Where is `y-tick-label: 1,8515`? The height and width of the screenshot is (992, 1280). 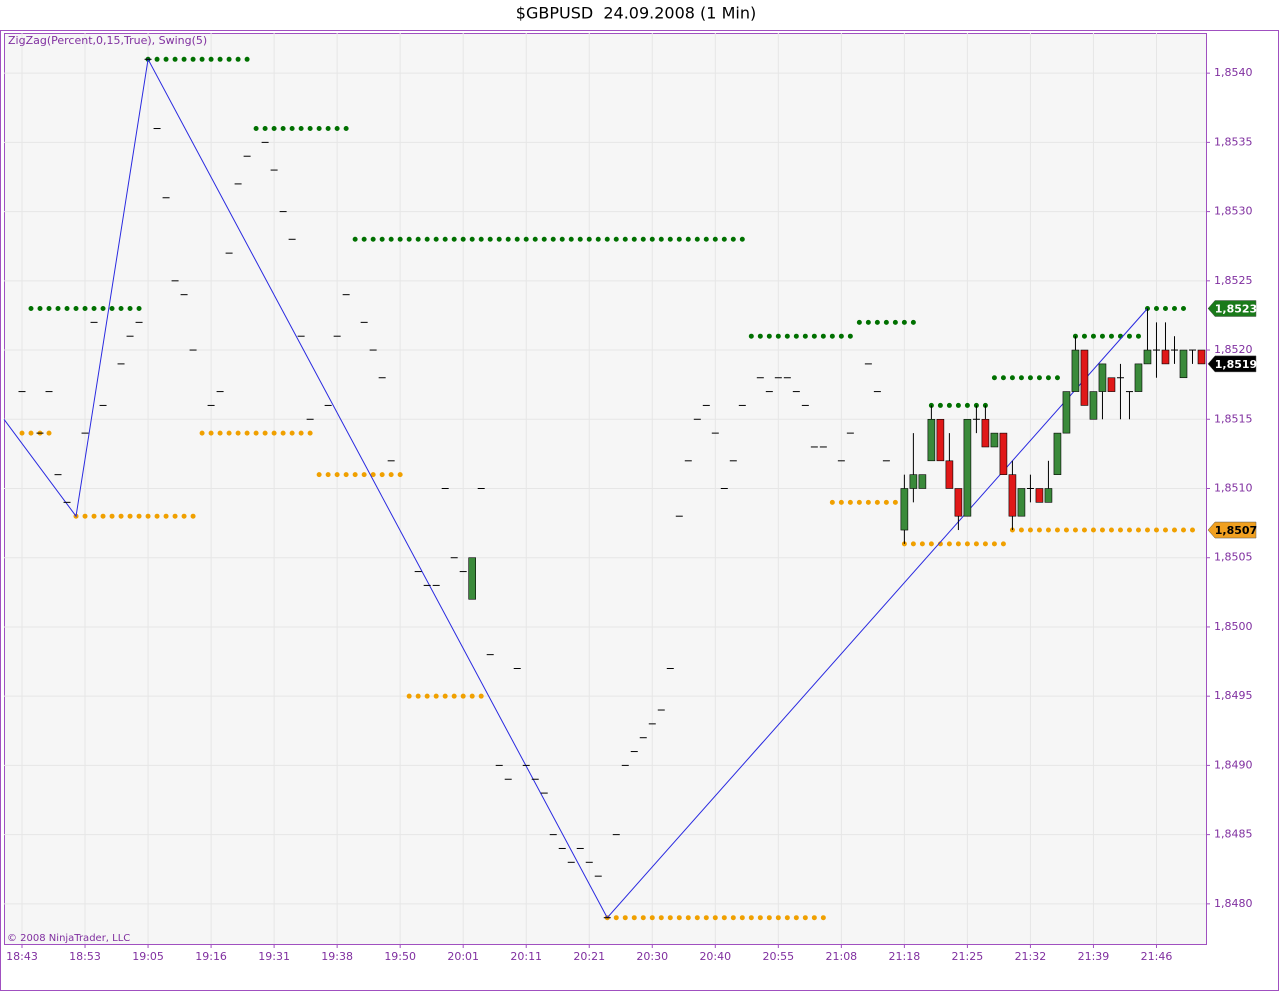
y-tick-label: 1,8515 is located at coordinates (1233, 418).